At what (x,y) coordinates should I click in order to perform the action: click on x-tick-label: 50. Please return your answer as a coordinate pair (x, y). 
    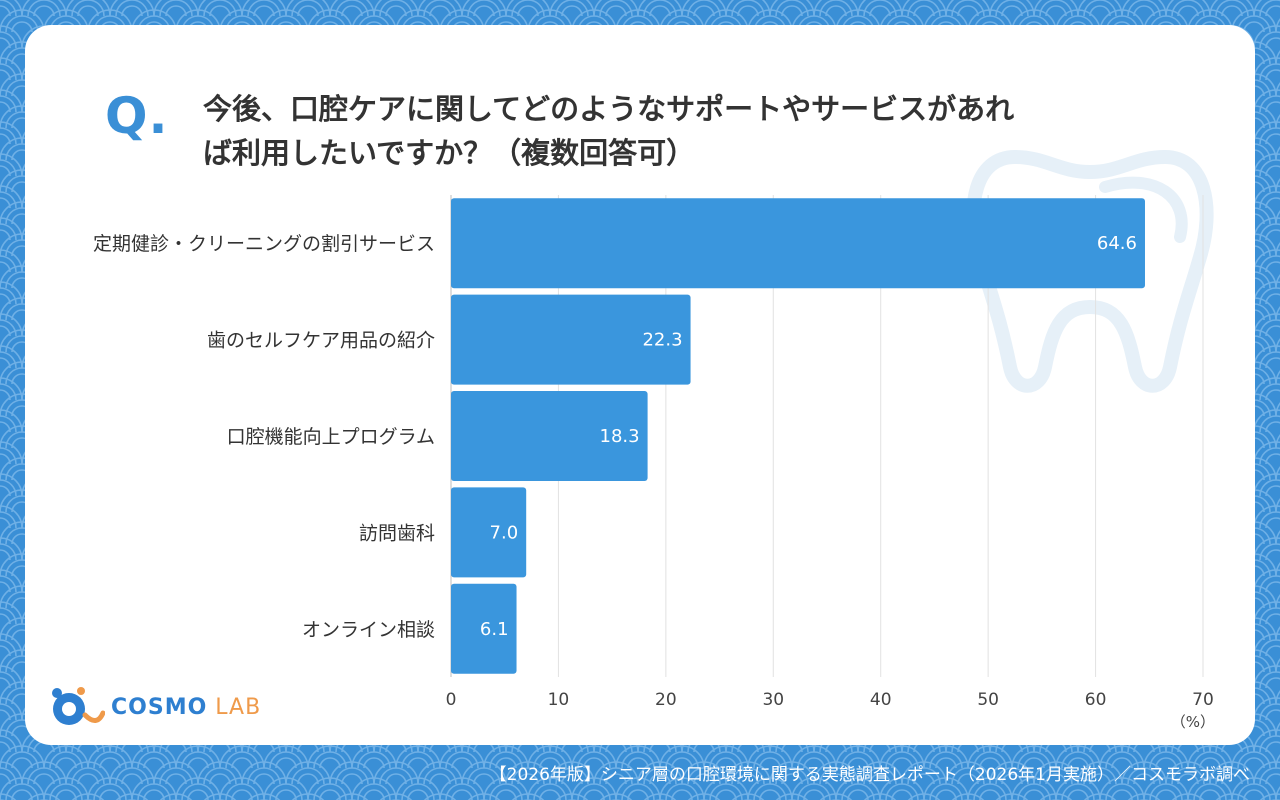
    Looking at the image, I should click on (988, 700).